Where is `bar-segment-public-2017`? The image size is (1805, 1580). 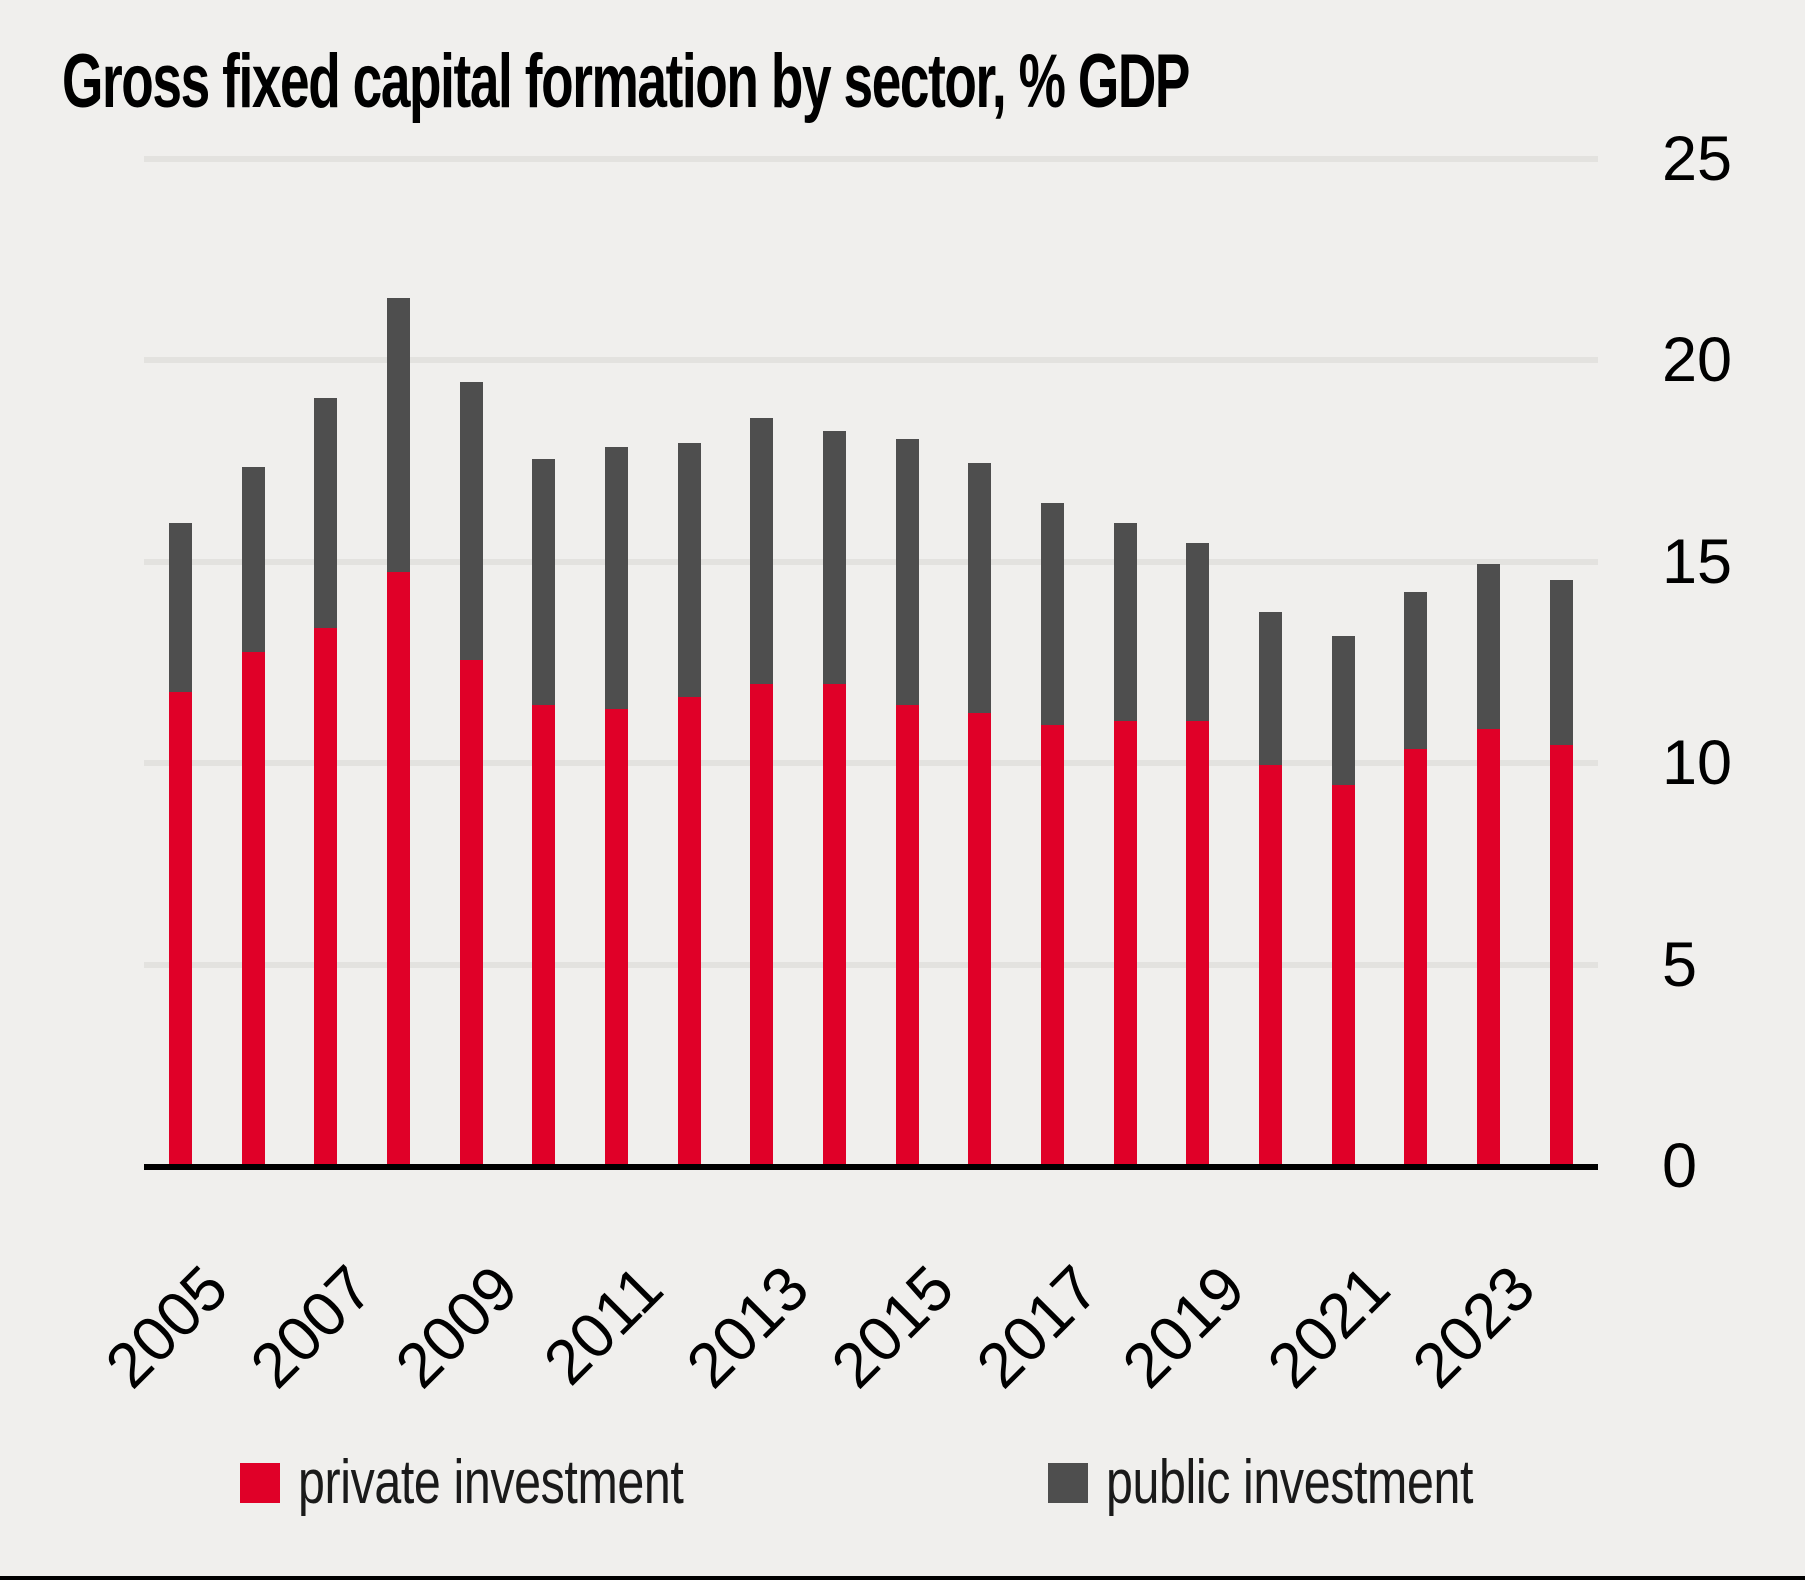
bar-segment-public-2017 is located at coordinates (1052, 614).